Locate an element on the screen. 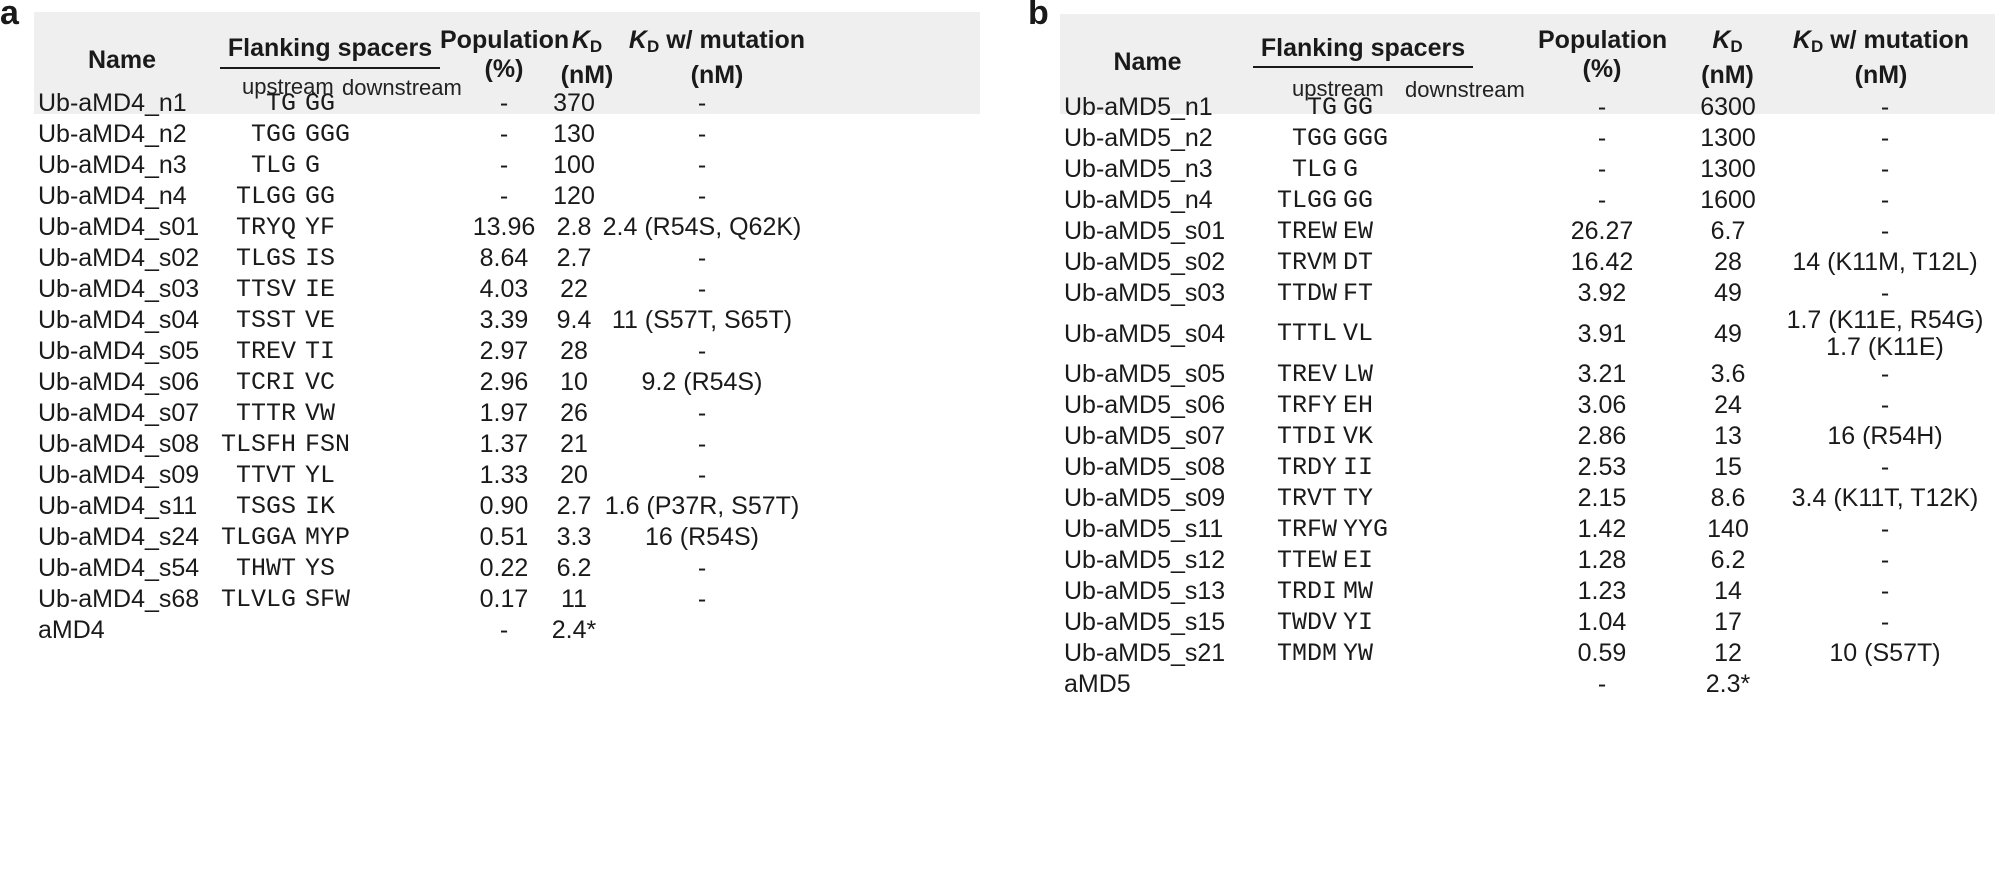 Image resolution: width=1995 pixels, height=891 pixels. table-row: Ub-aMD4_s24 TLGGA MYP 0.51 3.3 16 (R54S) is located at coordinates (507, 537).